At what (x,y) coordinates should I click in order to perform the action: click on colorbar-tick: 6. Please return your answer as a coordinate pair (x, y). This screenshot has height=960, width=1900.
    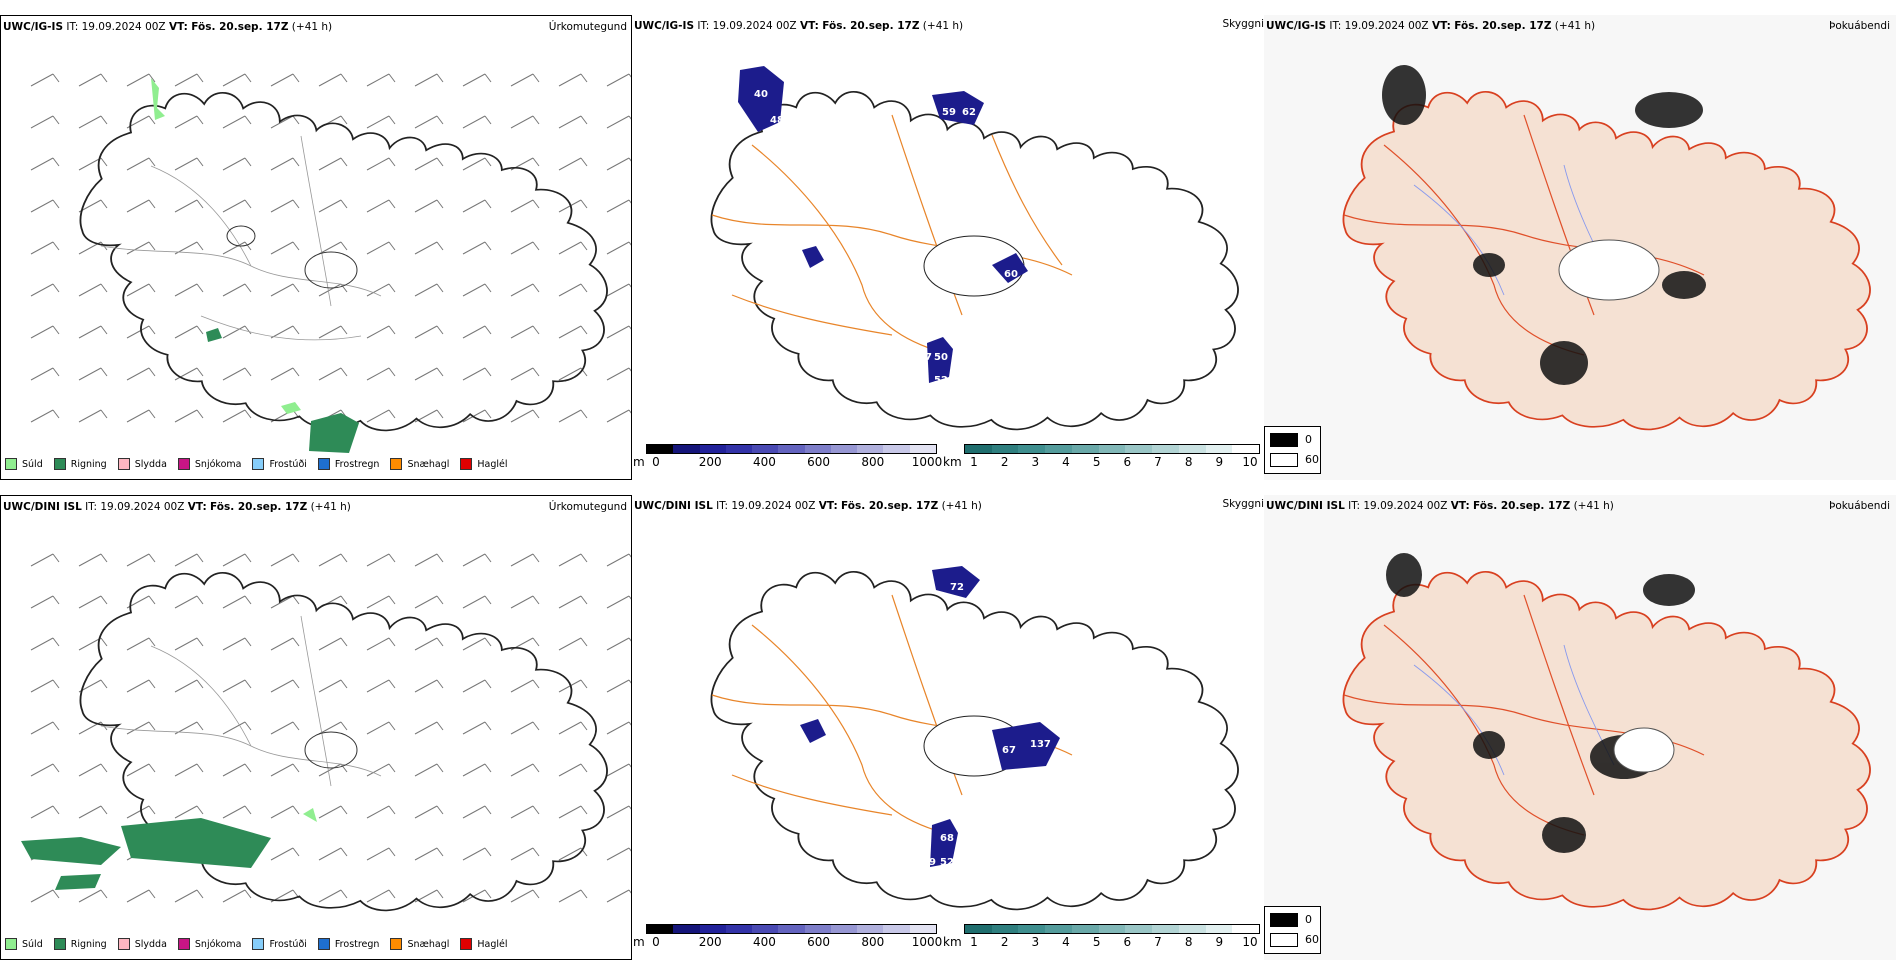
    Looking at the image, I should click on (1127, 462).